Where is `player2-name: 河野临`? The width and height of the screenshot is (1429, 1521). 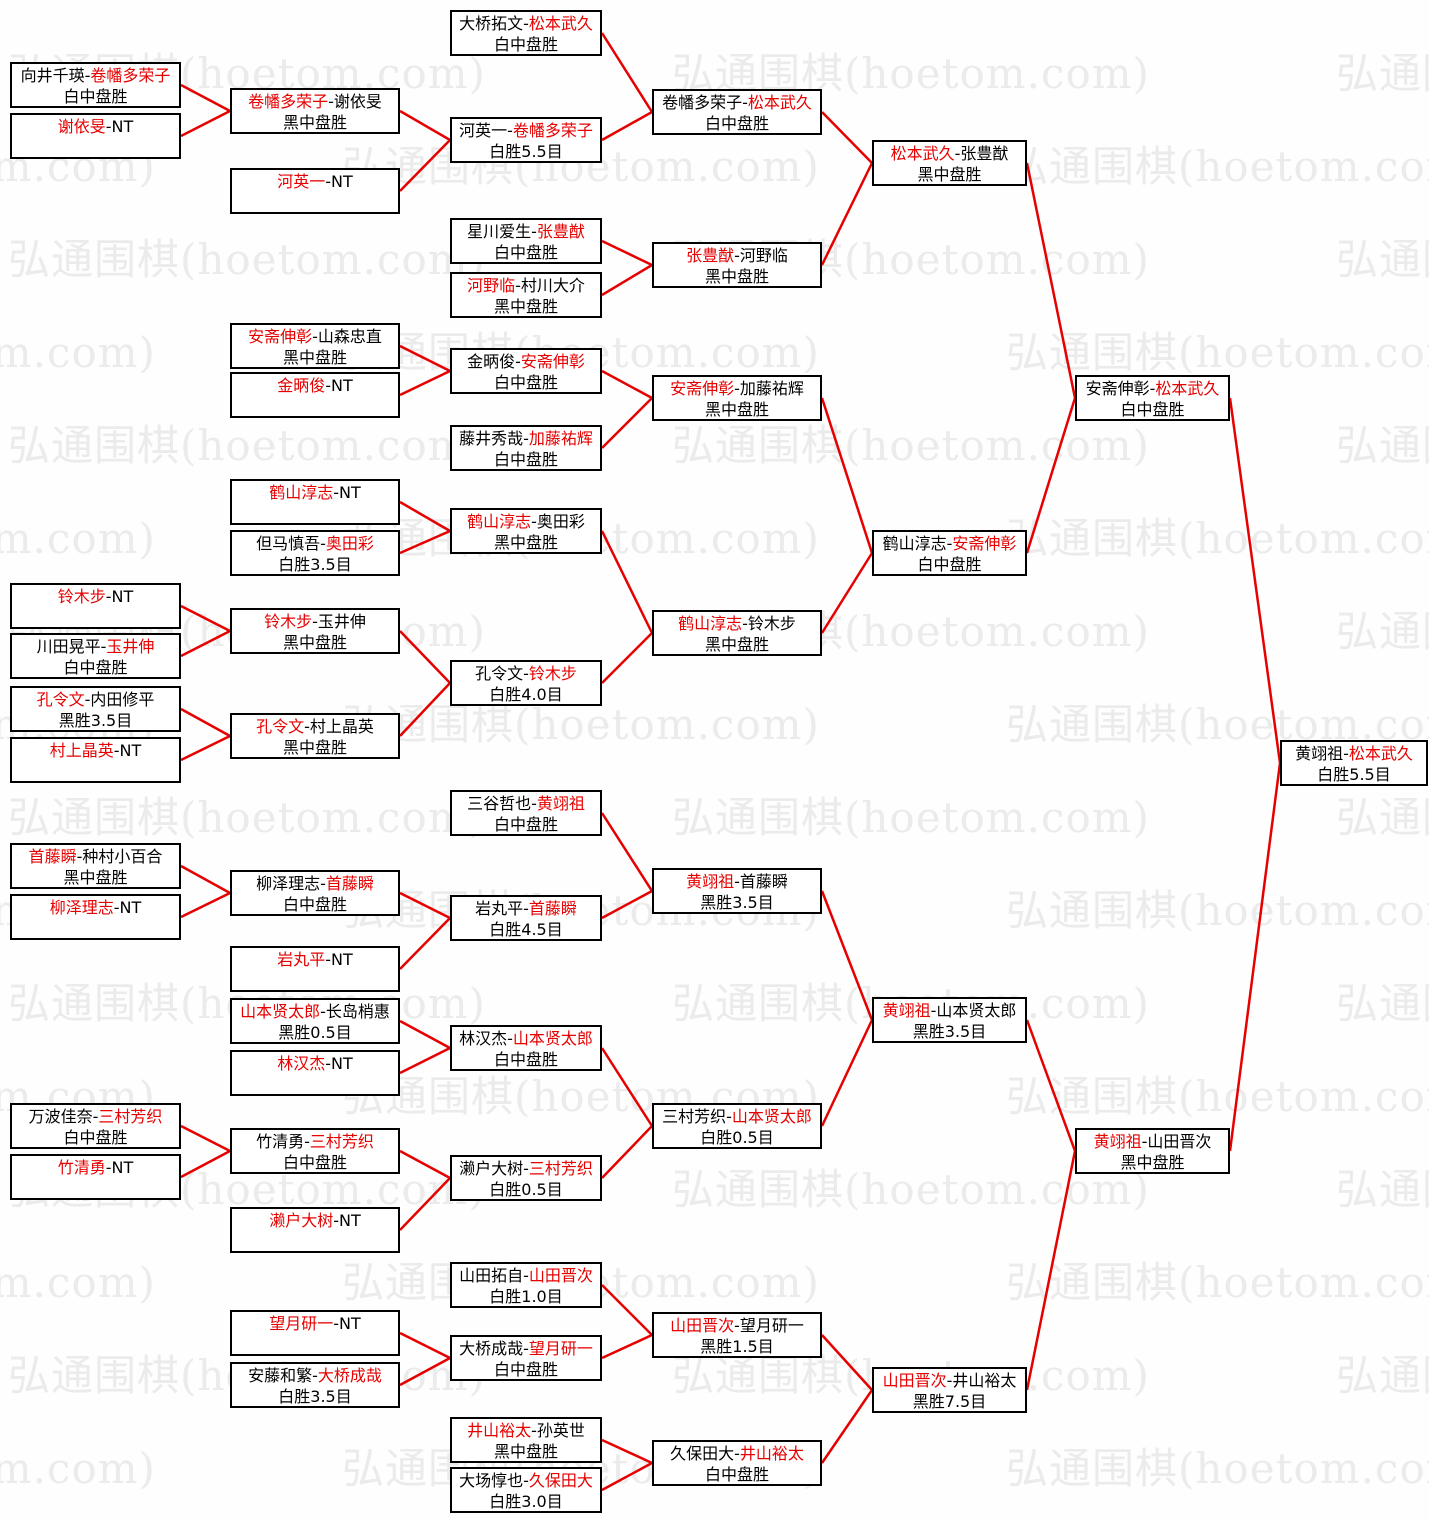 player2-name: 河野临 is located at coordinates (763, 255).